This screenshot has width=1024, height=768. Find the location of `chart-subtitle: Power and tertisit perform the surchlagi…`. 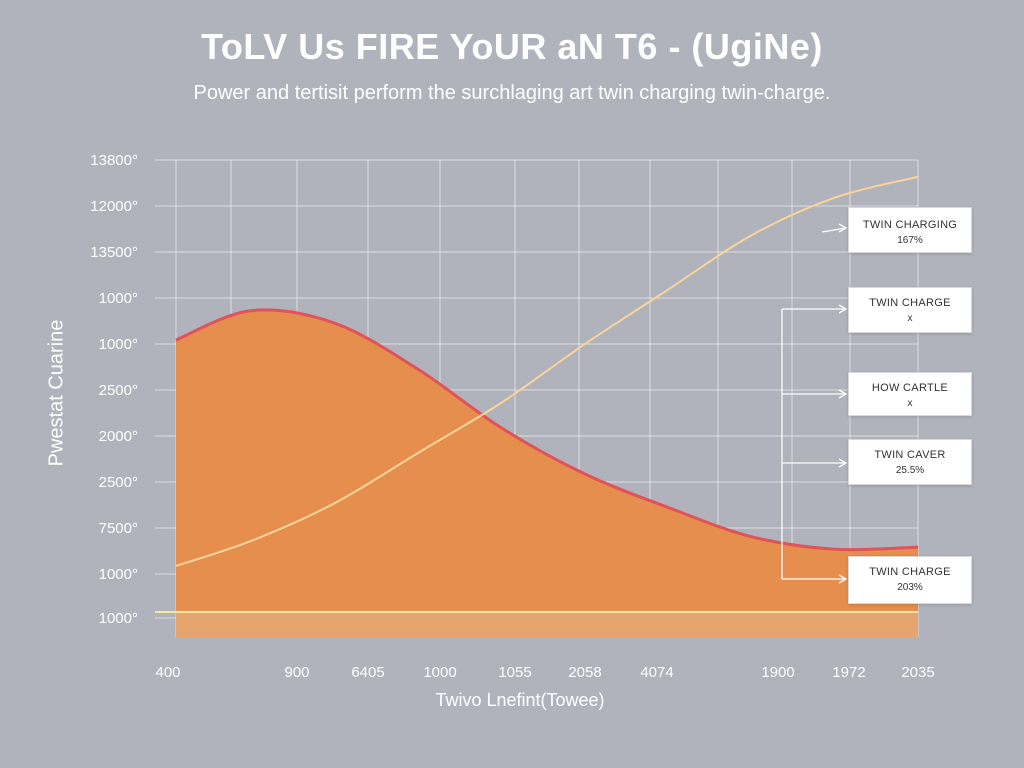

chart-subtitle: Power and tertisit perform the surchlagi… is located at coordinates (512, 93).